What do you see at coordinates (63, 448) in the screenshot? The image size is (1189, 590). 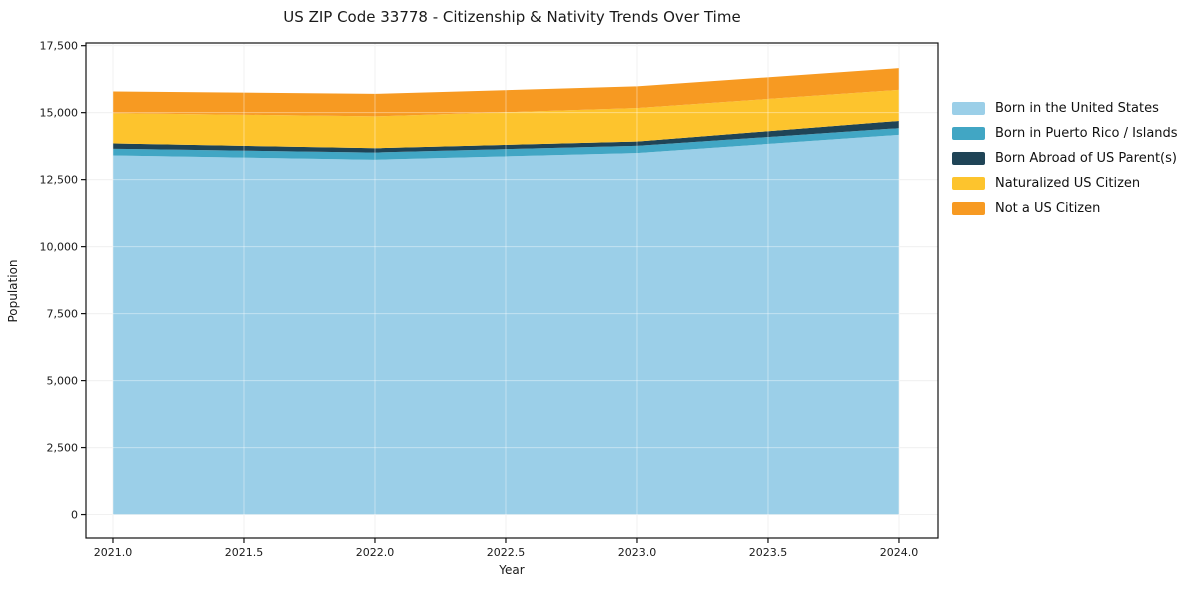 I see `y-tick-label: 2,500` at bounding box center [63, 448].